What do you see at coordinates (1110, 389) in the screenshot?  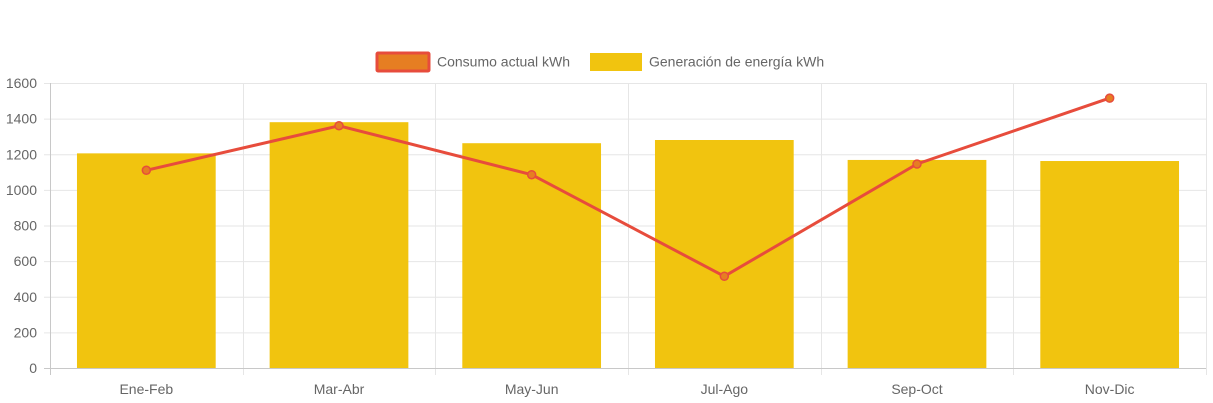 I see `x-tick-label: Nov-Dic` at bounding box center [1110, 389].